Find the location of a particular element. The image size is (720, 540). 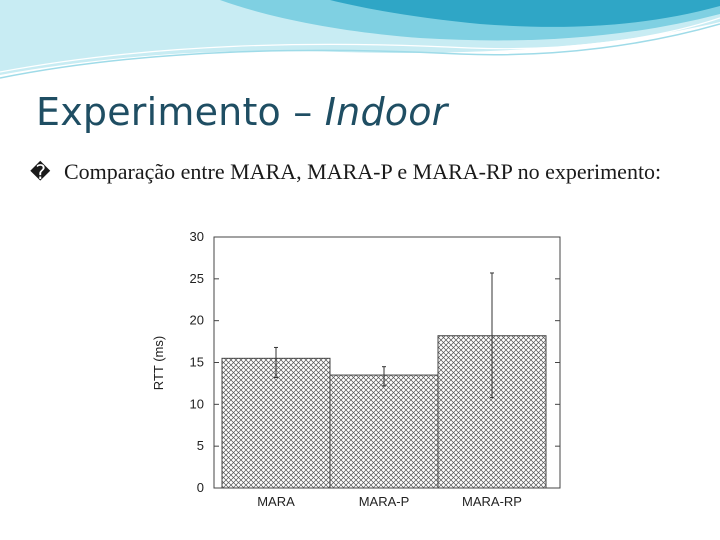

bar-mara is located at coordinates (276, 423).